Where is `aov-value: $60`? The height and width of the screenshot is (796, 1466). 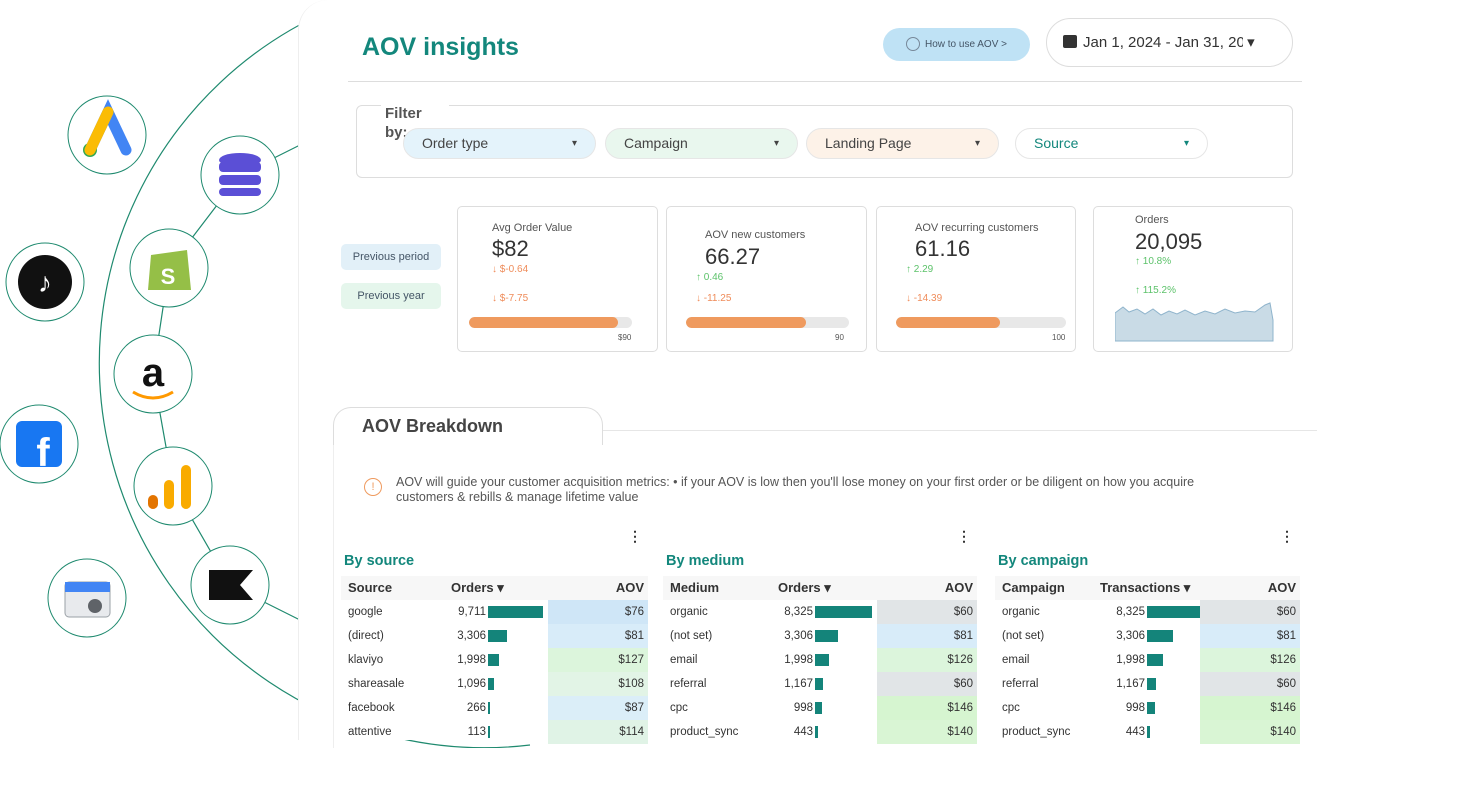 aov-value: $60 is located at coordinates (1286, 612).